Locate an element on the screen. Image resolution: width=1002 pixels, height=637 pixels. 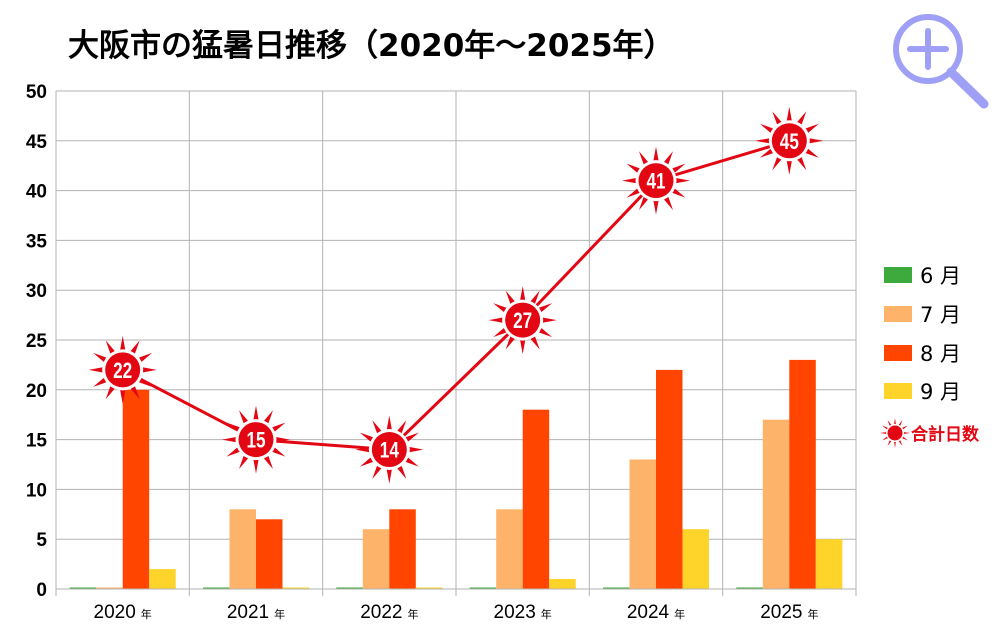
legend-label: 7 月 is located at coordinates (940, 315).